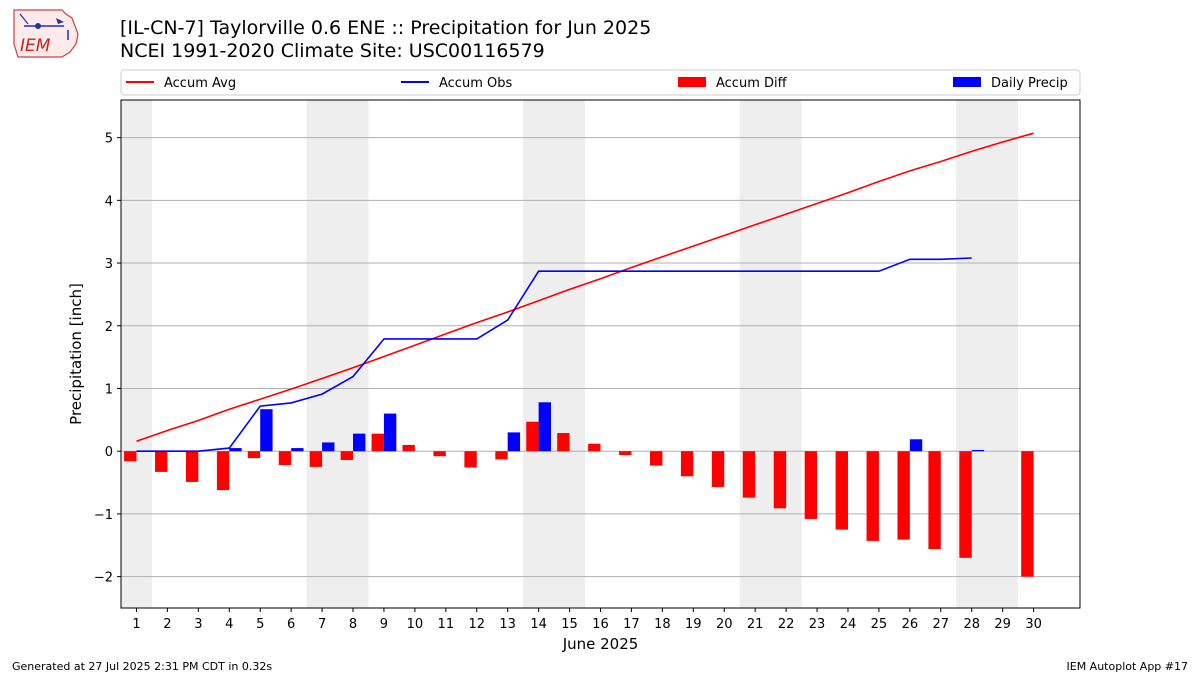 This screenshot has width=1200, height=675. What do you see at coordinates (941, 624) in the screenshot?
I see `x-tick-label: 27` at bounding box center [941, 624].